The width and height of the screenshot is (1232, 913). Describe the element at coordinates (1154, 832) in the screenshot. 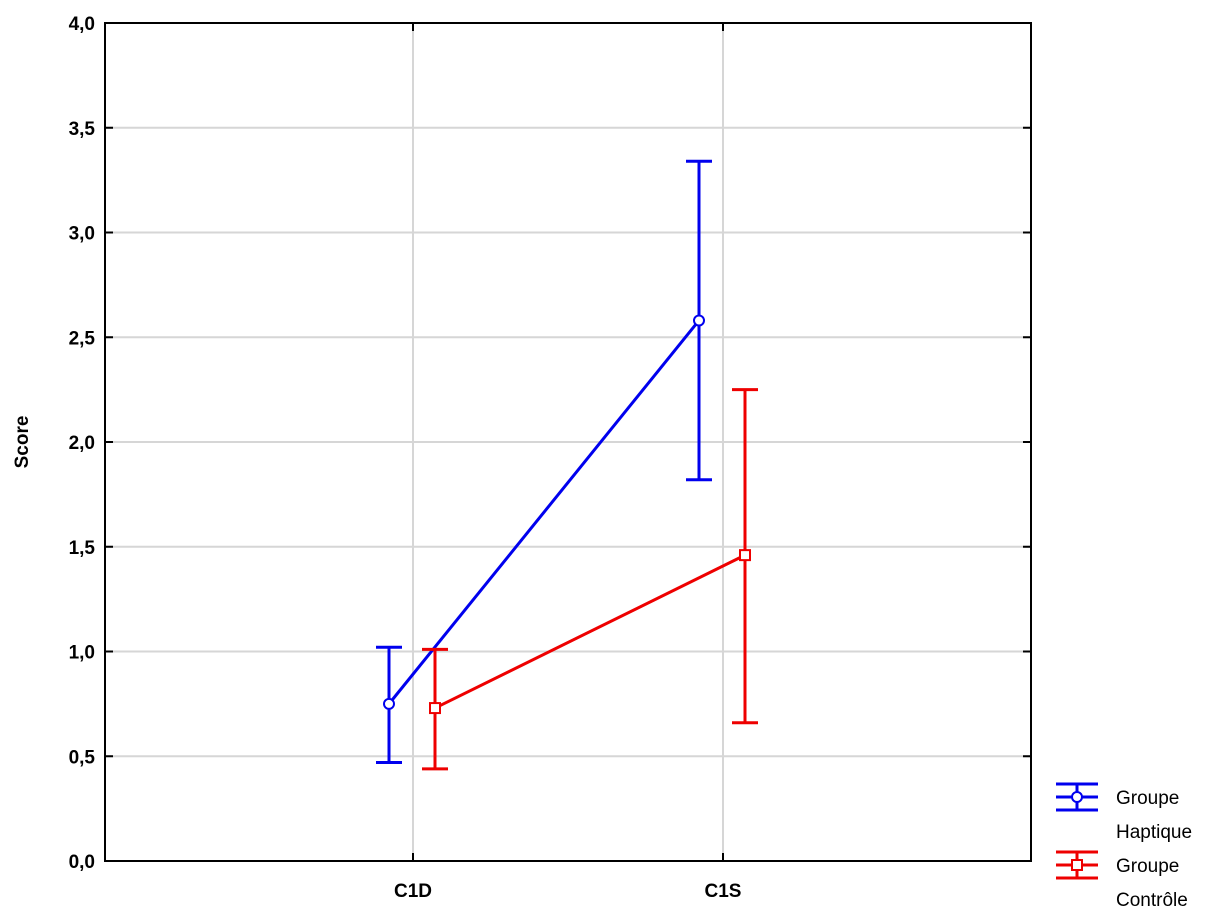

I see `legend-label: Haptique` at that location.